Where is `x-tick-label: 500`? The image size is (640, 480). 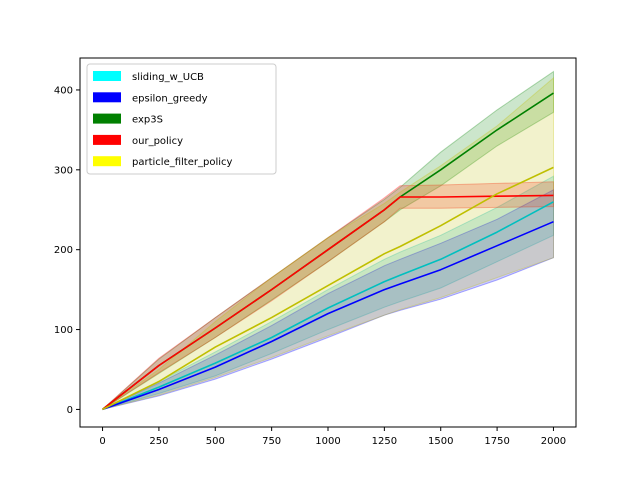
x-tick-label: 500 is located at coordinates (215, 441).